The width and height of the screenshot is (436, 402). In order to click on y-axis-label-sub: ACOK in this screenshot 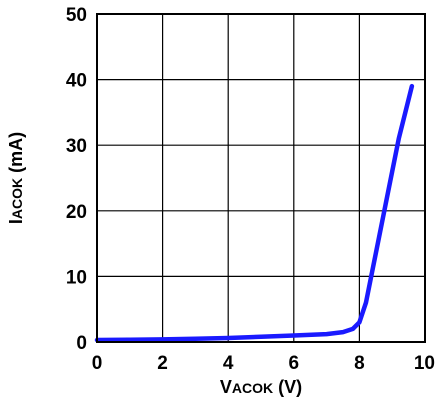, I will do `click(17, 198)`.